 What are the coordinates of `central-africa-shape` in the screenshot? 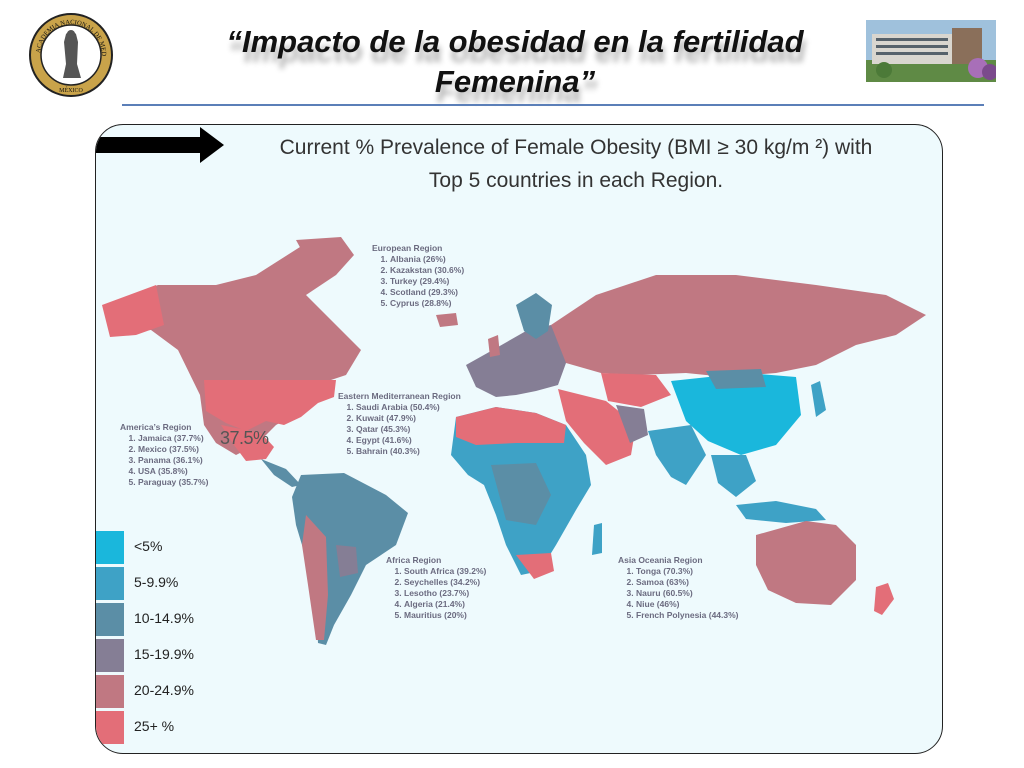 It's located at (521, 494).